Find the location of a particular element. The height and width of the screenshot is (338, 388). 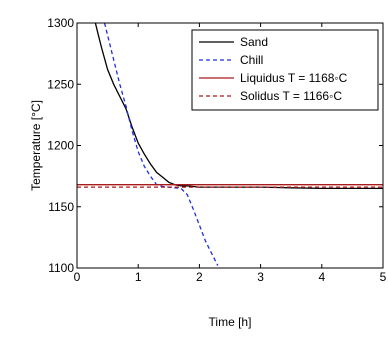

x-tick-label: 3 is located at coordinates (260, 277).